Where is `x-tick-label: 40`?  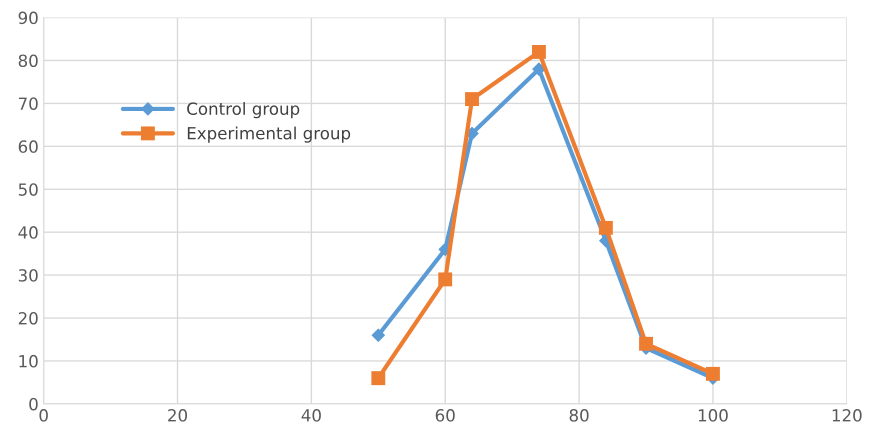
x-tick-label: 40 is located at coordinates (311, 415).